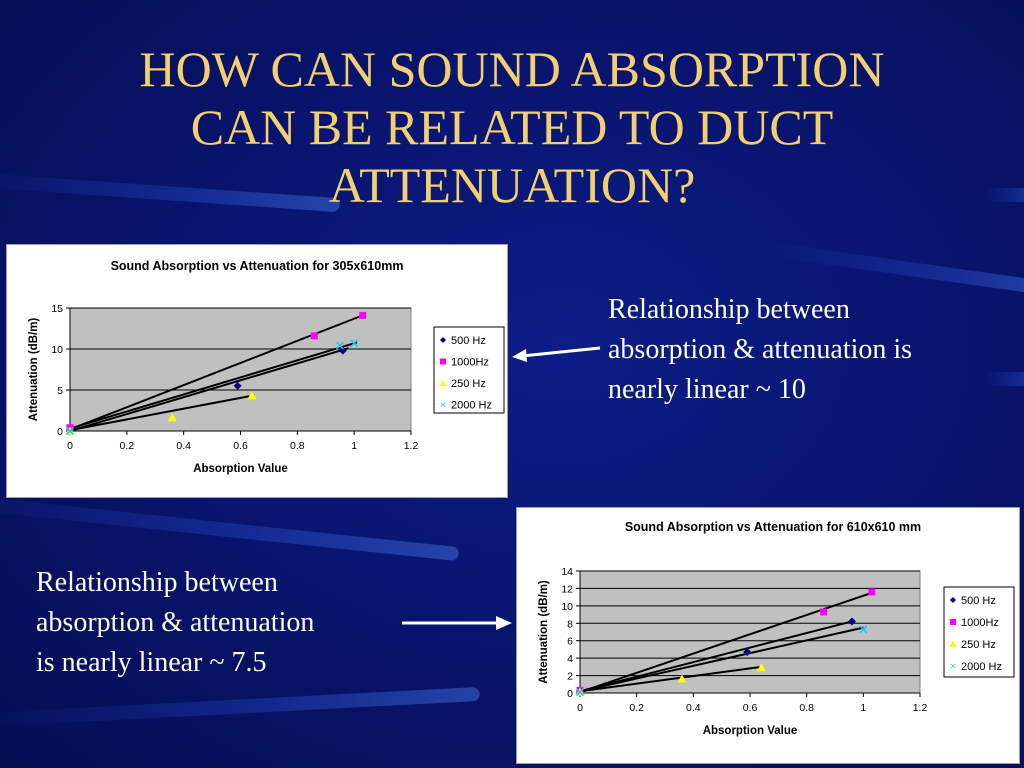 The width and height of the screenshot is (1024, 768). I want to click on caption-line: nearly linear ~ 10, so click(707, 389).